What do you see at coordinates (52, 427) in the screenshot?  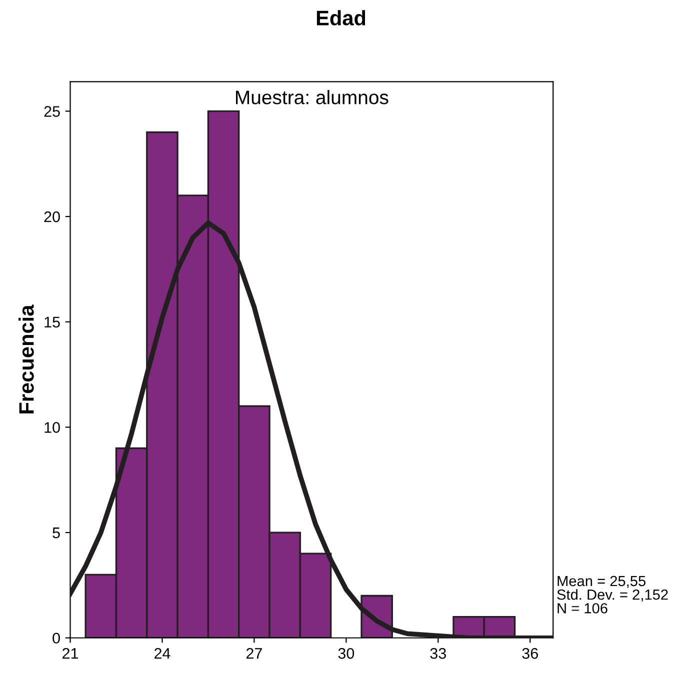 I see `y-tick-label: 10` at bounding box center [52, 427].